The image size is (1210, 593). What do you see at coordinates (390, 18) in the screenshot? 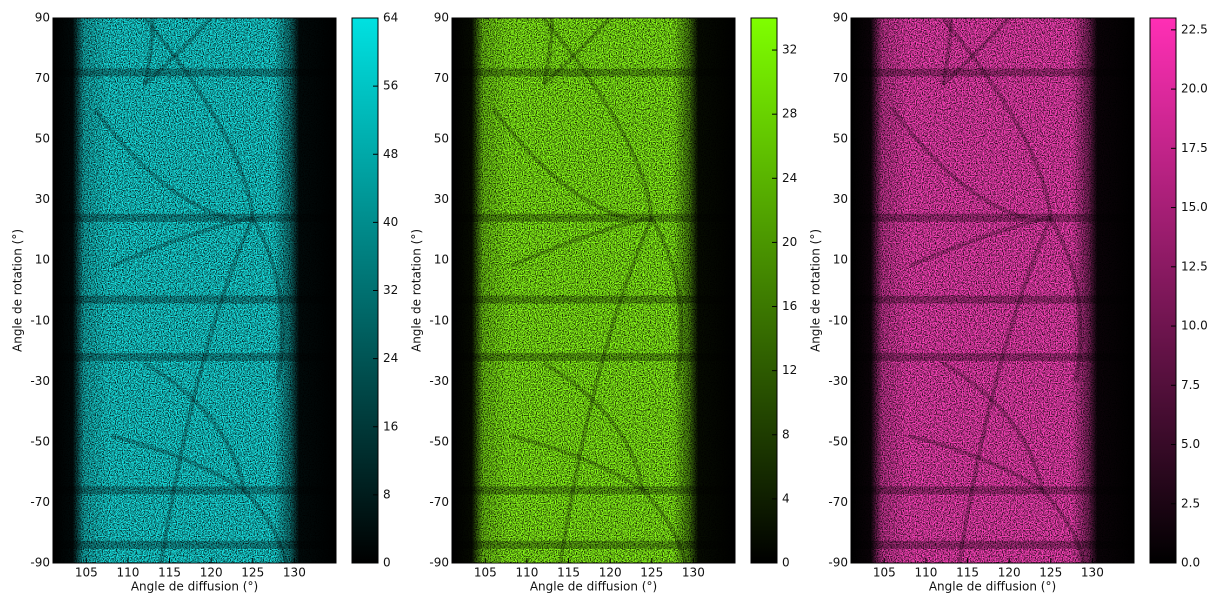
I see `colorbar-tick-label: 64` at bounding box center [390, 18].